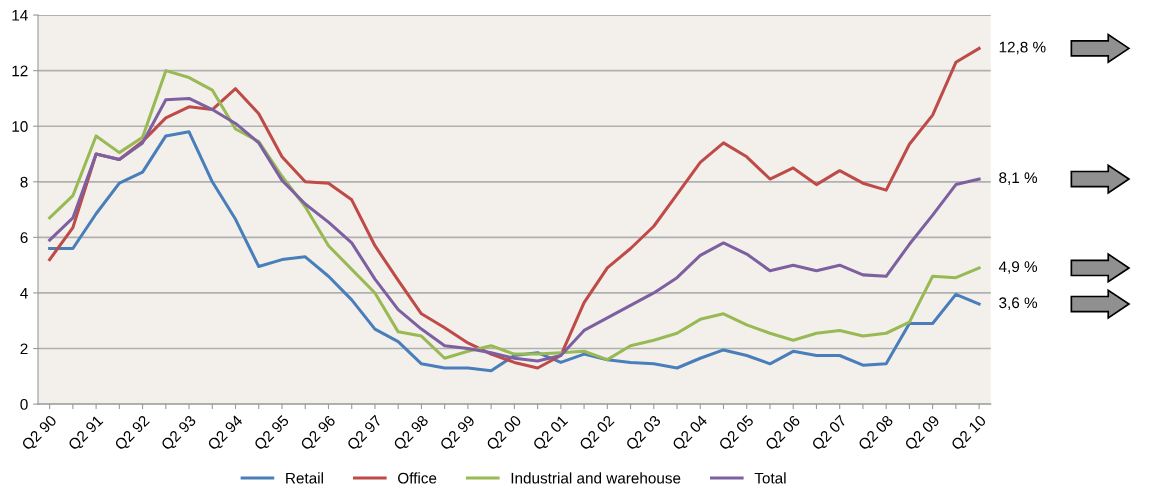  I want to click on x-tick-label: Q2 08, so click(876, 433).